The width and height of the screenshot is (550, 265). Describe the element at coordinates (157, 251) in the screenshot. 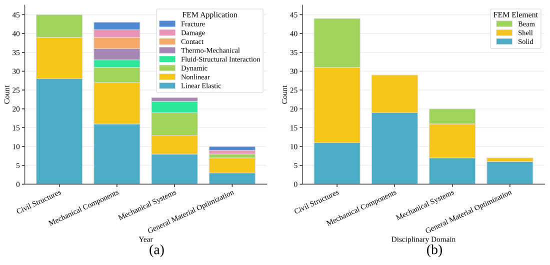

I see `text: (a)` at that location.